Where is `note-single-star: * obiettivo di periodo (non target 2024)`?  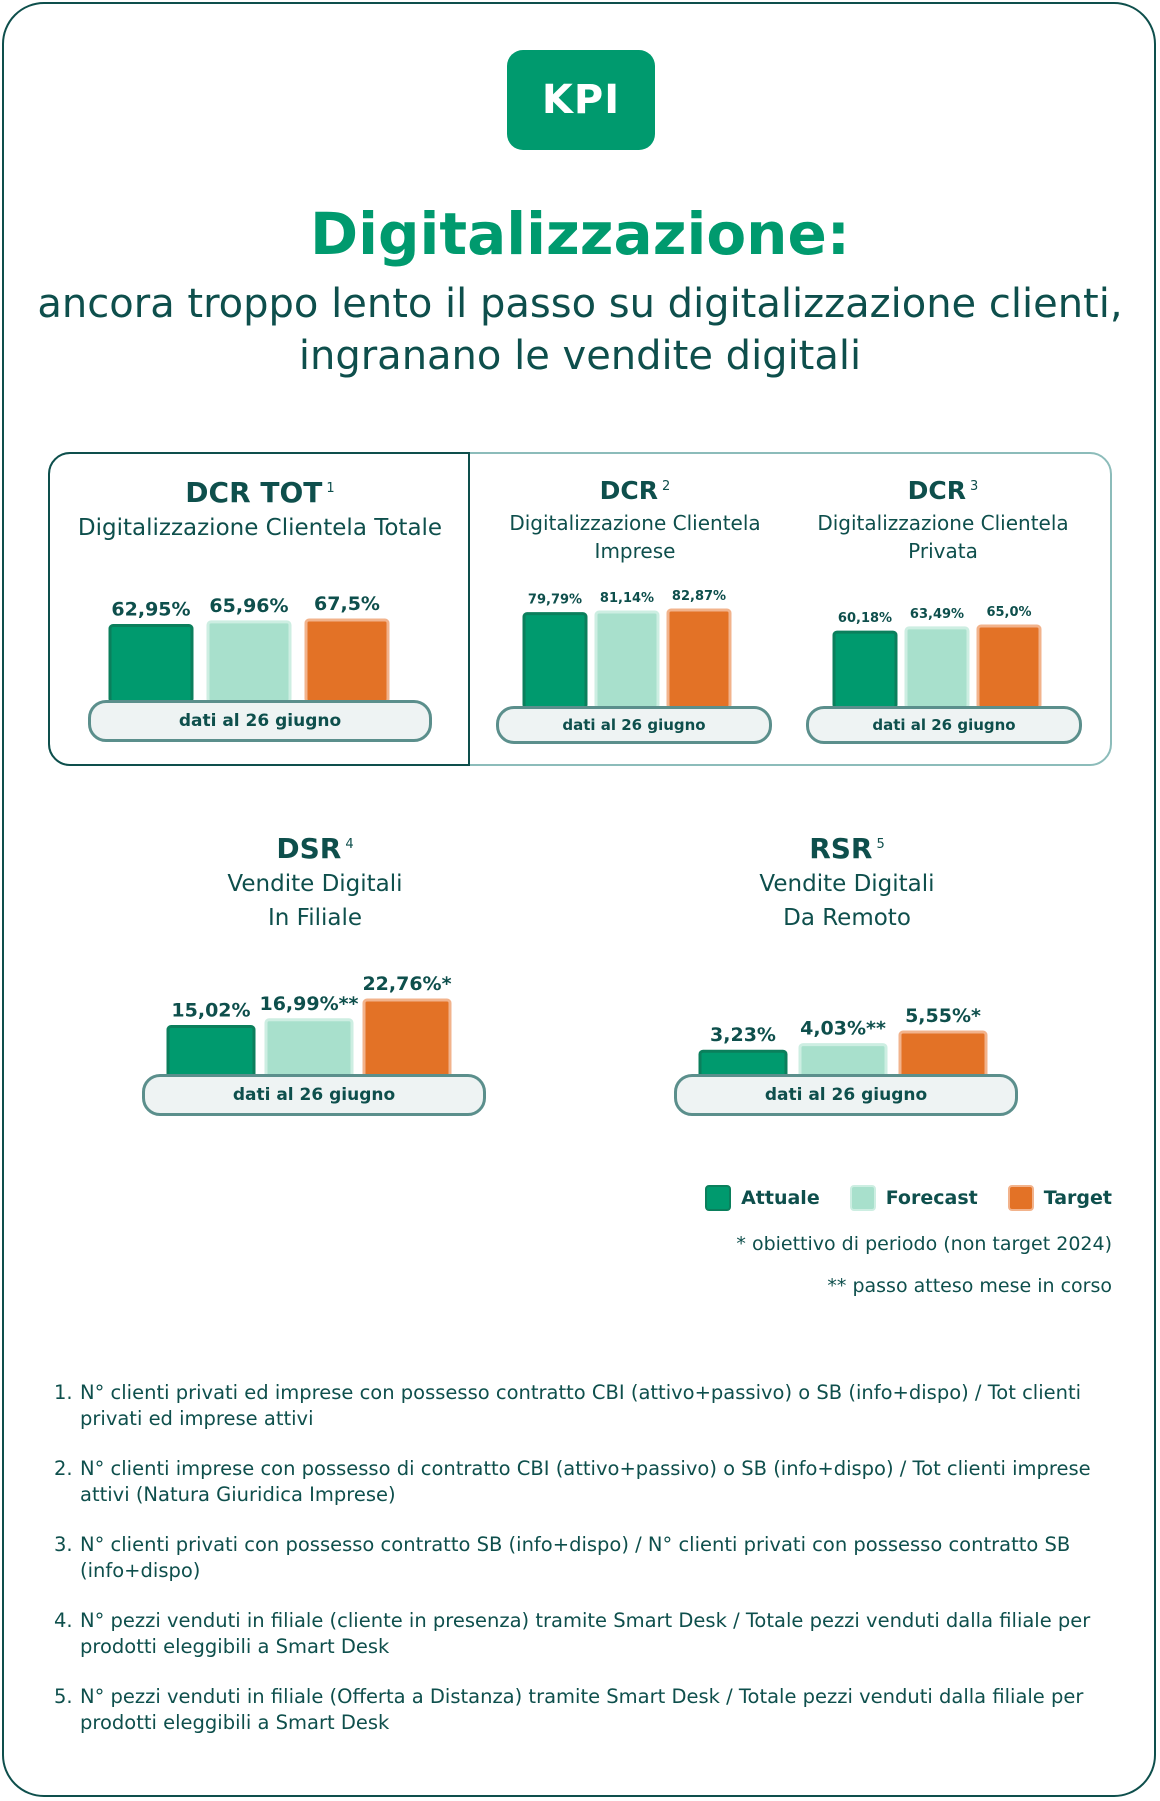 note-single-star: * obiettivo di periodo (non target 2024) is located at coordinates (924, 1244).